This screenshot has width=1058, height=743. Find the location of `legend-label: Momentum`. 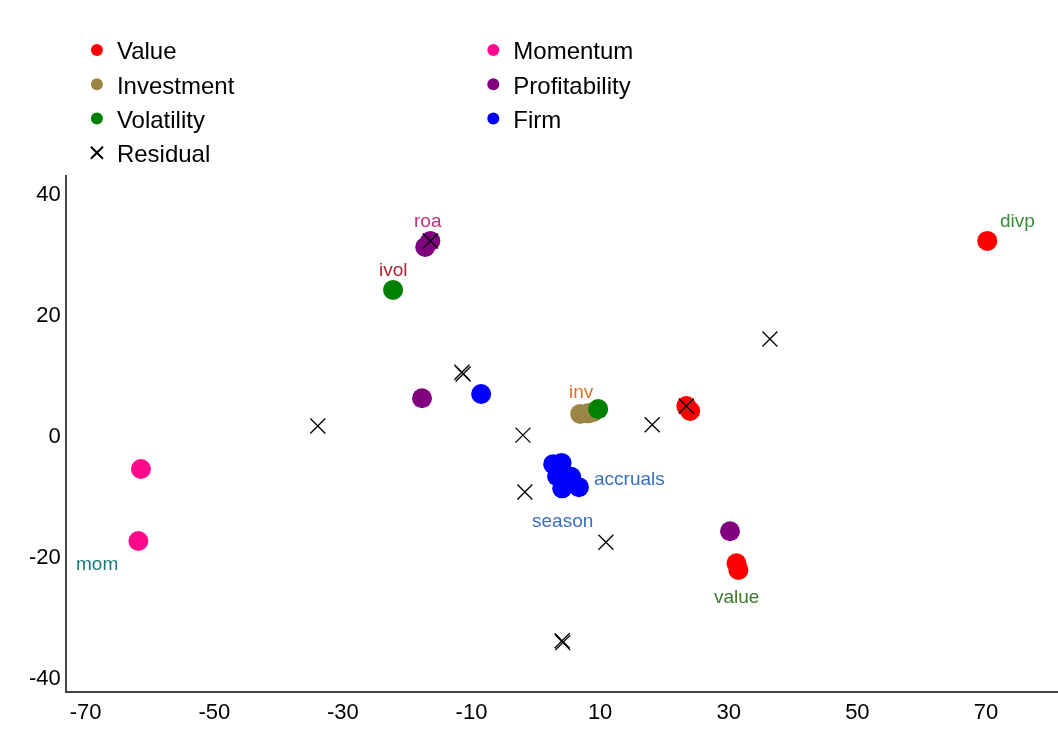

legend-label: Momentum is located at coordinates (573, 51).